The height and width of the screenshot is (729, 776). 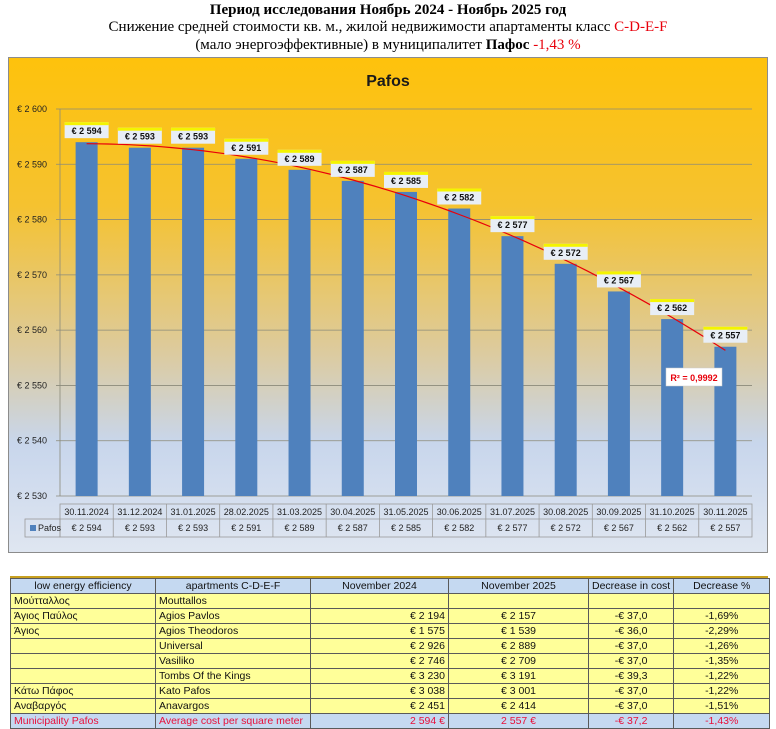 I want to click on data-label: € 2 557, so click(x=725, y=334).